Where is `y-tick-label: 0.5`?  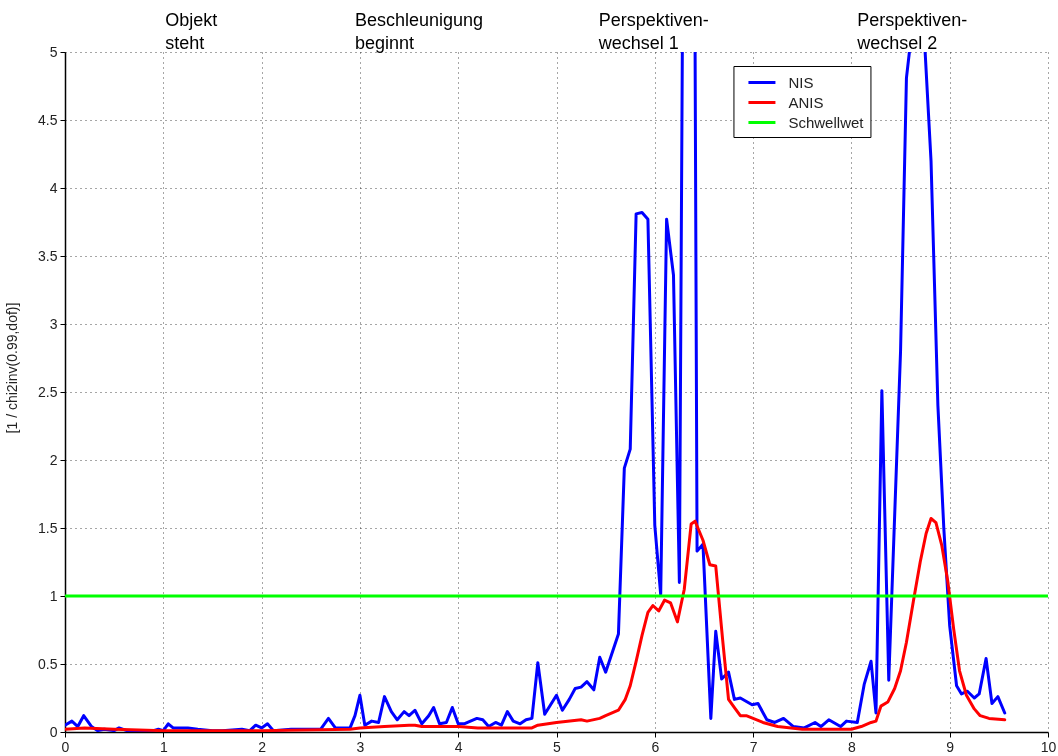 y-tick-label: 0.5 is located at coordinates (48, 663).